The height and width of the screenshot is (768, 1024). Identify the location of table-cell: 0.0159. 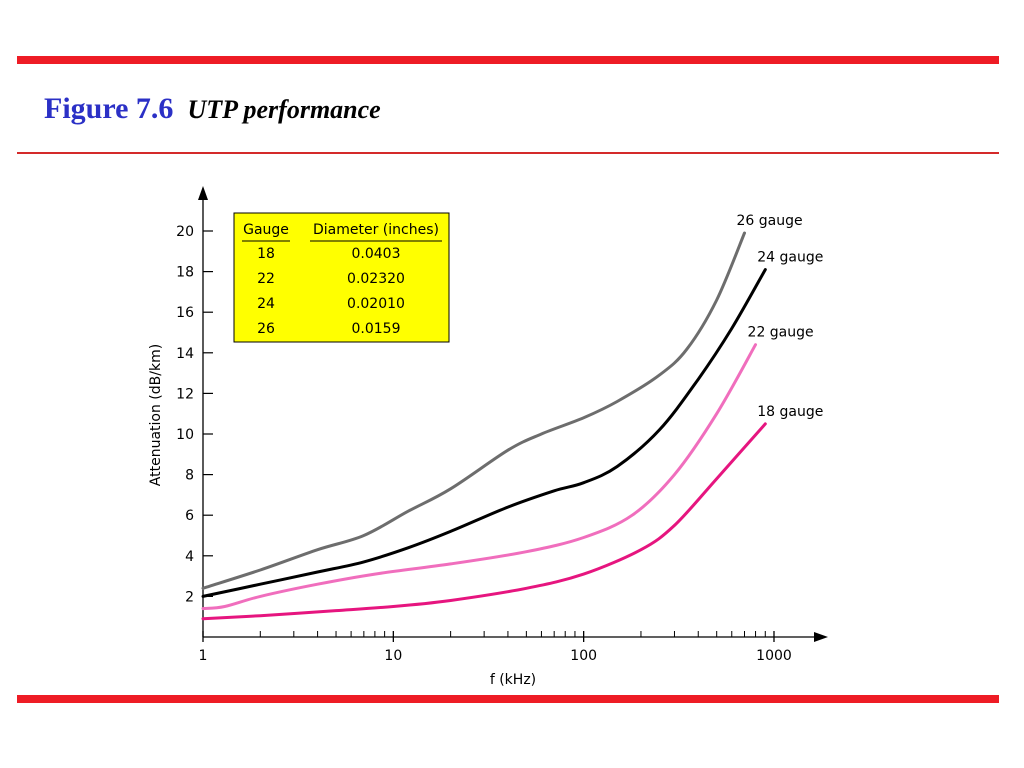
(376, 329).